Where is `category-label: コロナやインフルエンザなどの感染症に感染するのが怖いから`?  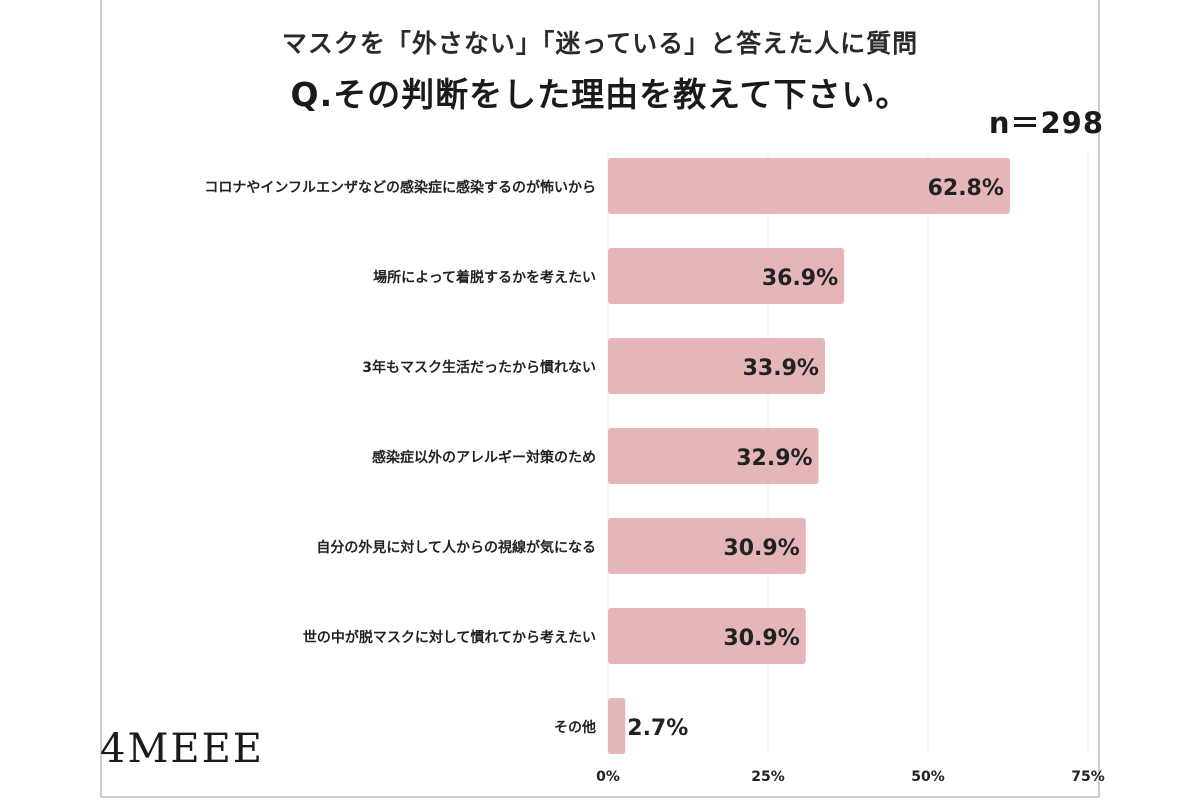 category-label: コロナやインフルエンザなどの感染症に感染するのが怖いから is located at coordinates (400, 187).